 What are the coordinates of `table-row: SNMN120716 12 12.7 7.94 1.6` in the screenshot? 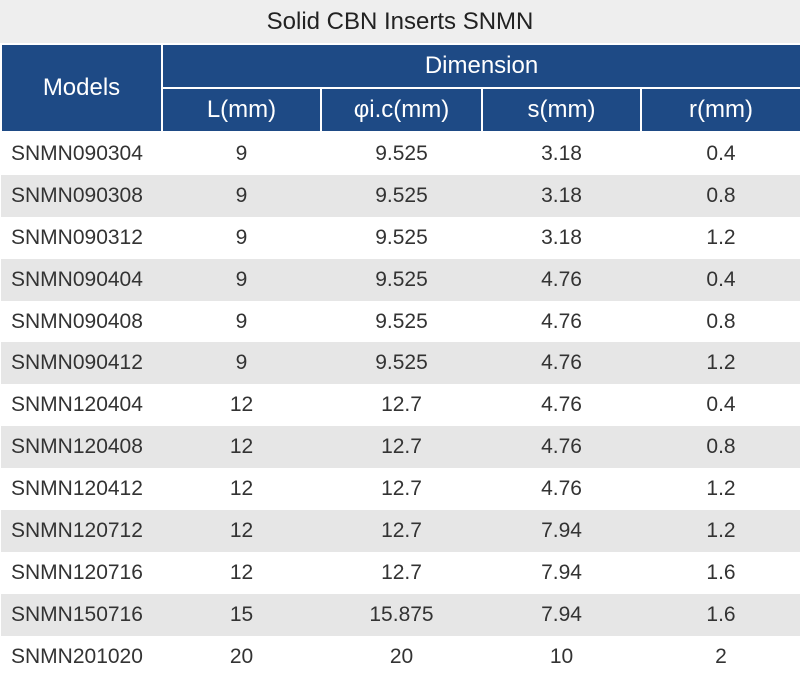 It's located at (400, 572).